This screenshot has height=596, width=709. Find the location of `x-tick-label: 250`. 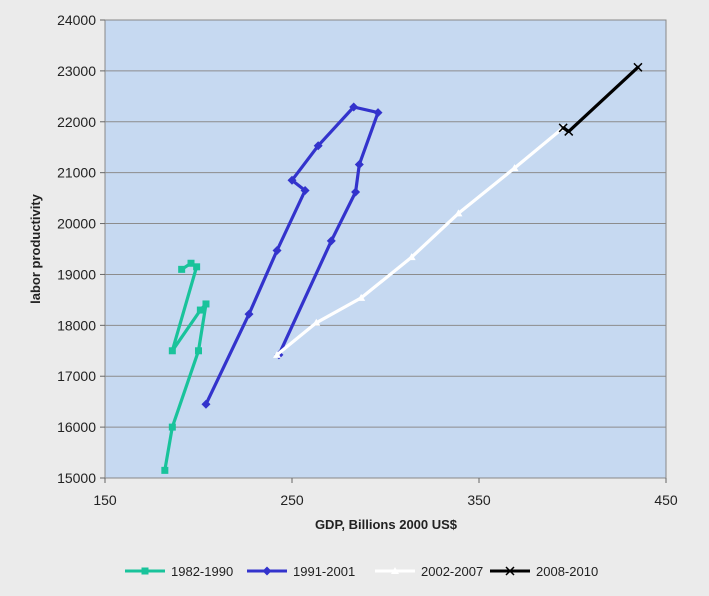

x-tick-label: 250 is located at coordinates (292, 500).